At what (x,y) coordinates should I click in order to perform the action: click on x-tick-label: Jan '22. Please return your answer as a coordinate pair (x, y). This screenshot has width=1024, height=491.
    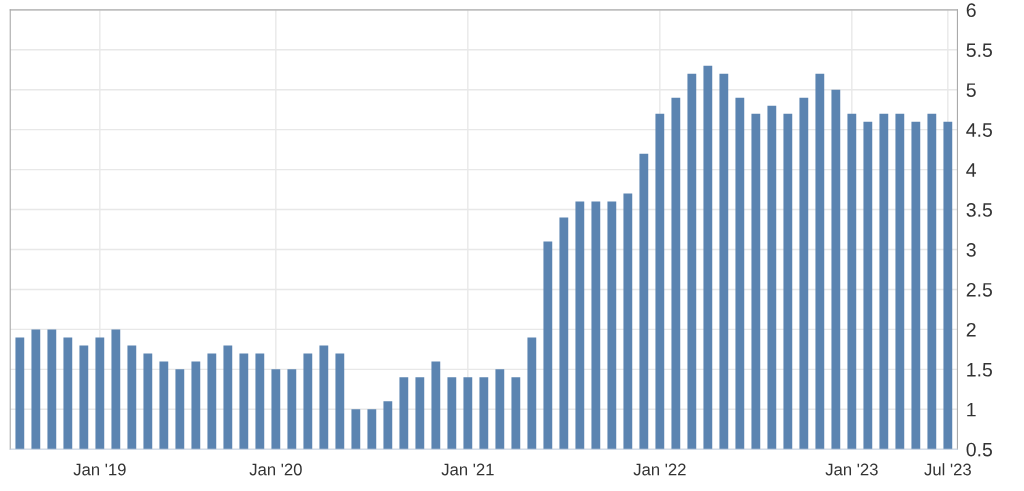
    Looking at the image, I should click on (659, 469).